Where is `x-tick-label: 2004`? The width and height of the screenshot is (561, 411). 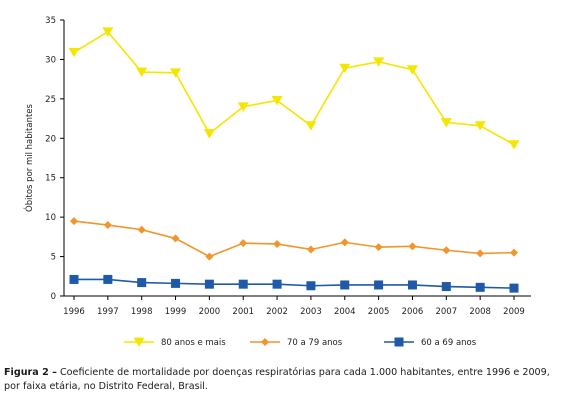 x-tick-label: 2004 is located at coordinates (345, 312).